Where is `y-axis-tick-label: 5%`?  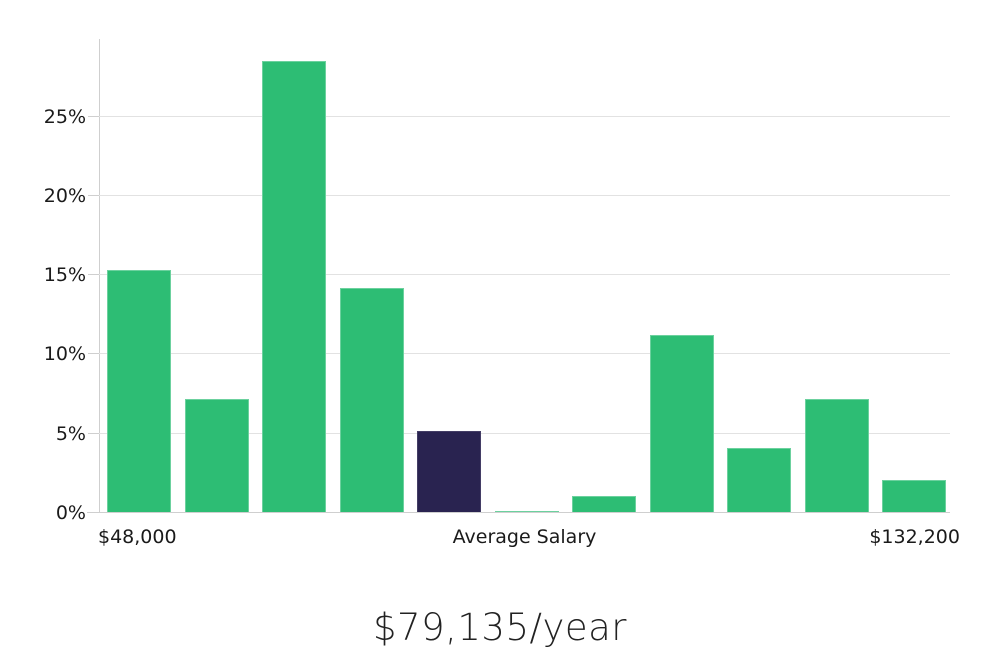
y-axis-tick-label: 5% is located at coordinates (70, 433).